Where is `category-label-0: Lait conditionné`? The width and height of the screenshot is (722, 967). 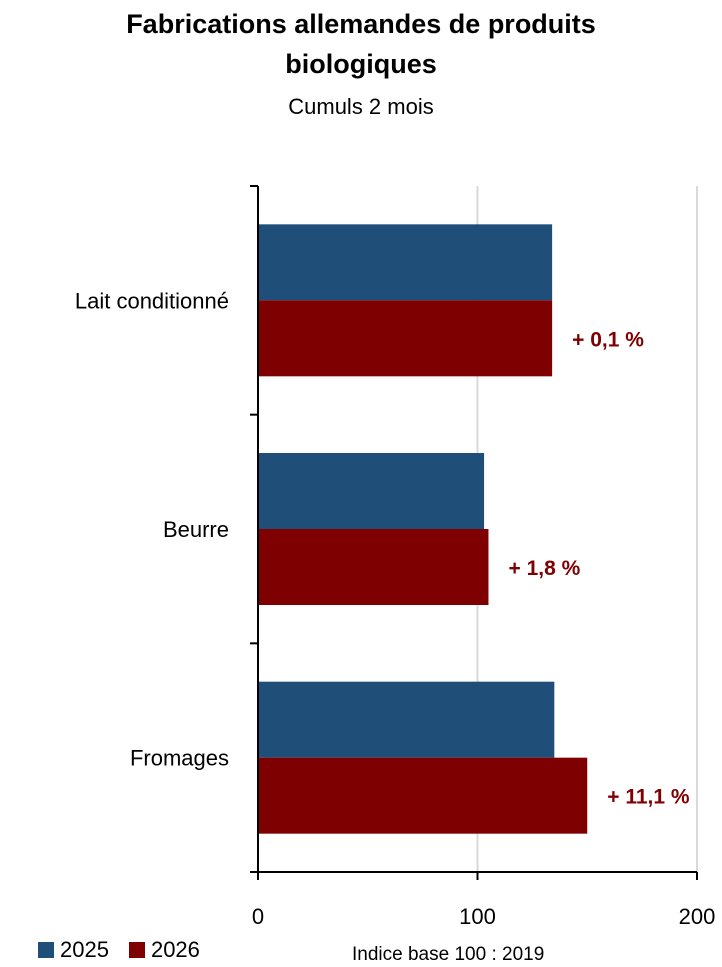
category-label-0: Lait conditionné is located at coordinates (152, 300).